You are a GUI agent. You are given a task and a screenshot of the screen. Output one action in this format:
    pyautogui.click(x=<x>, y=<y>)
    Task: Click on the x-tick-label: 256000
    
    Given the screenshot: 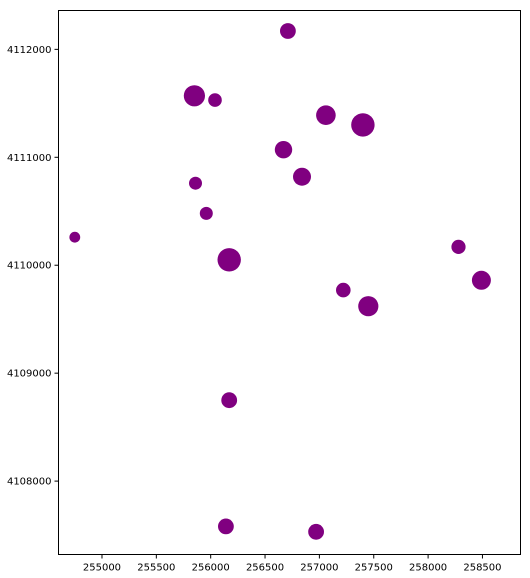 What is the action you would take?
    pyautogui.click(x=211, y=568)
    